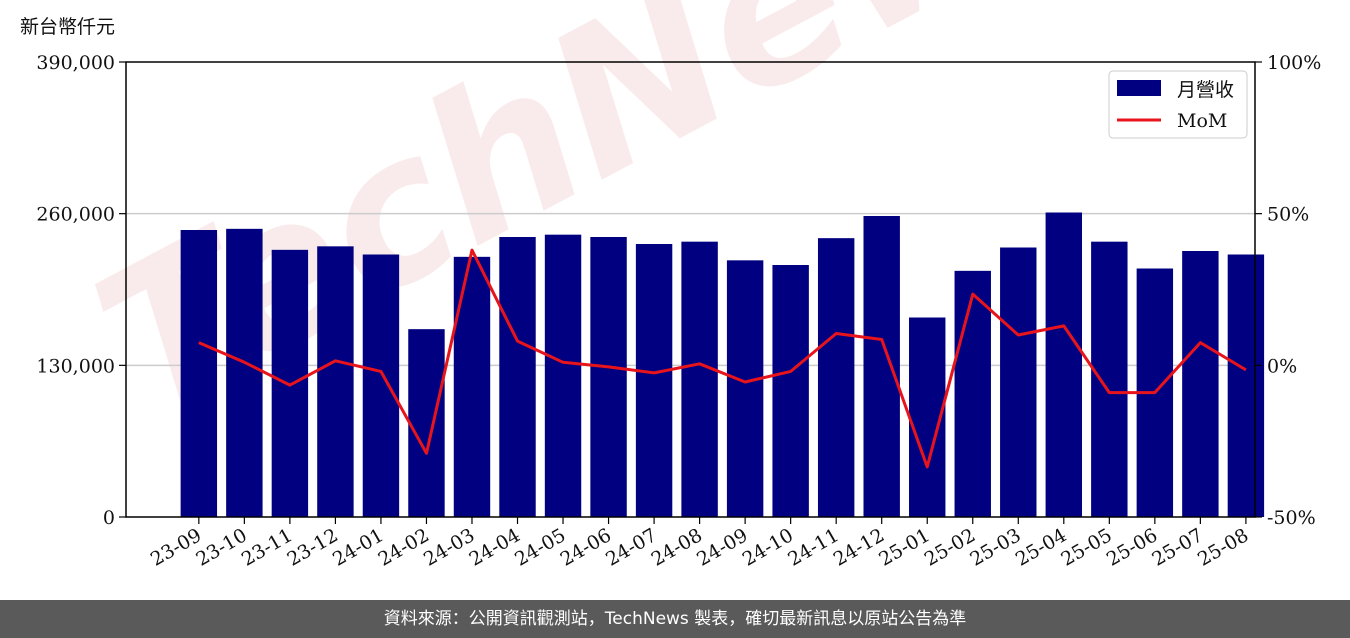  What do you see at coordinates (859, 547) in the screenshot?
I see `x-tick-label-24-12: 24-12` at bounding box center [859, 547].